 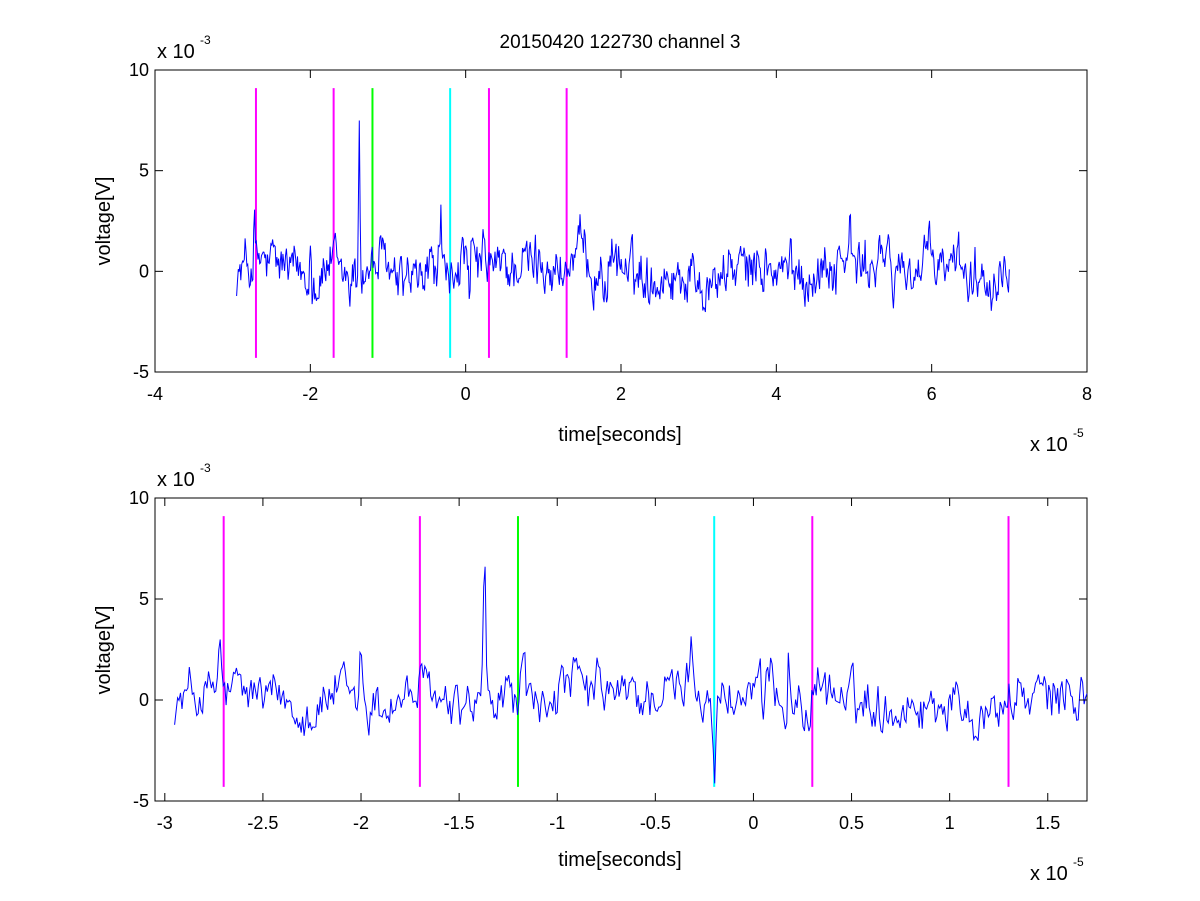 I want to click on x-tick-label: -1.5, so click(x=459, y=823).